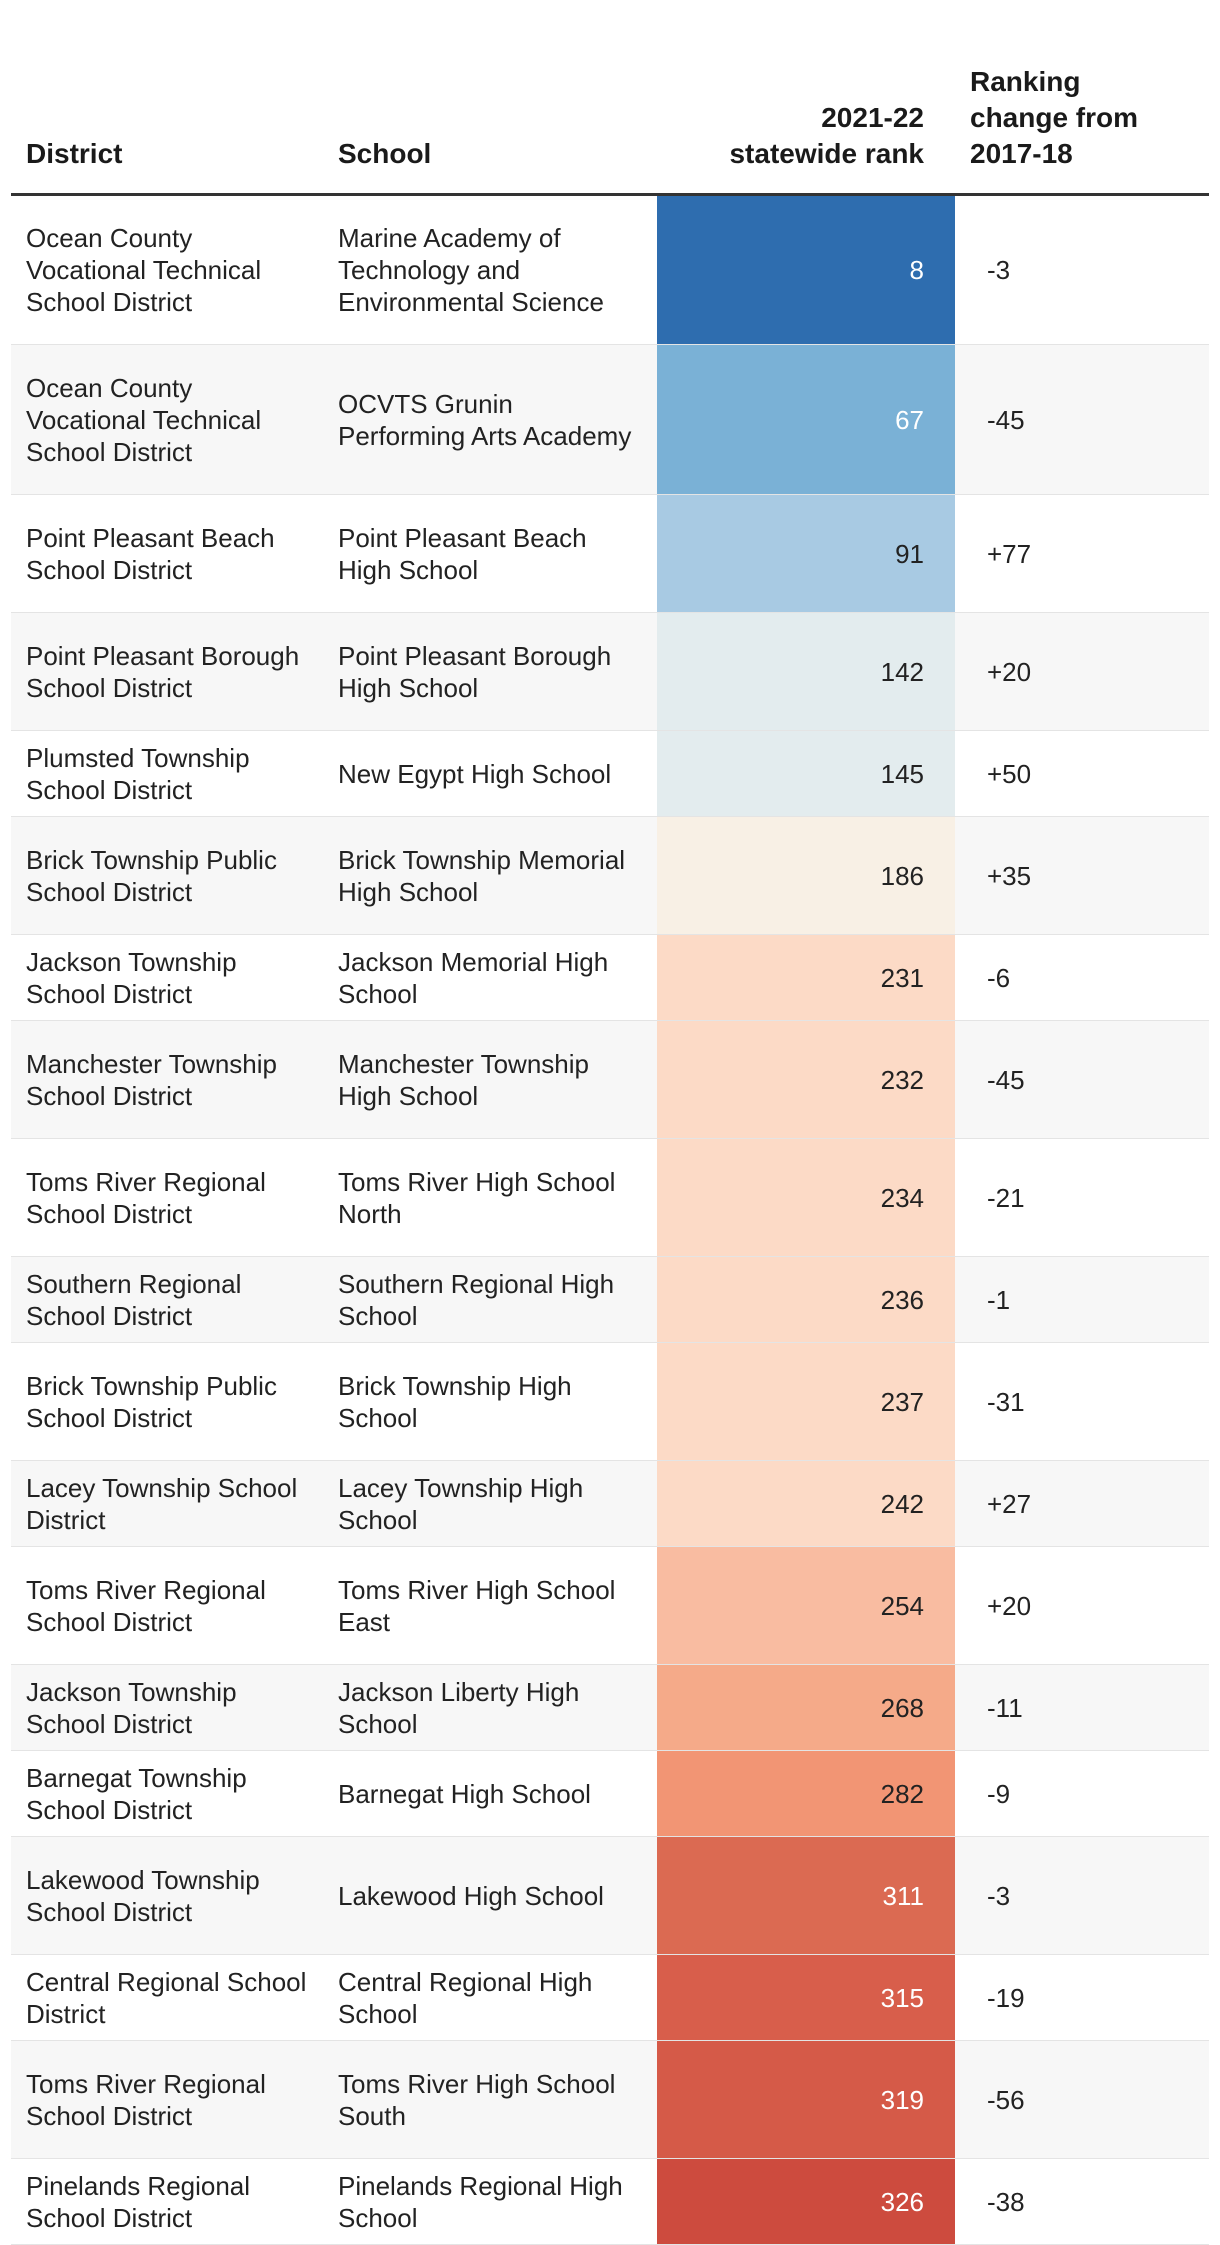 The image size is (1220, 2245). I want to click on rank-cell: 231, so click(806, 977).